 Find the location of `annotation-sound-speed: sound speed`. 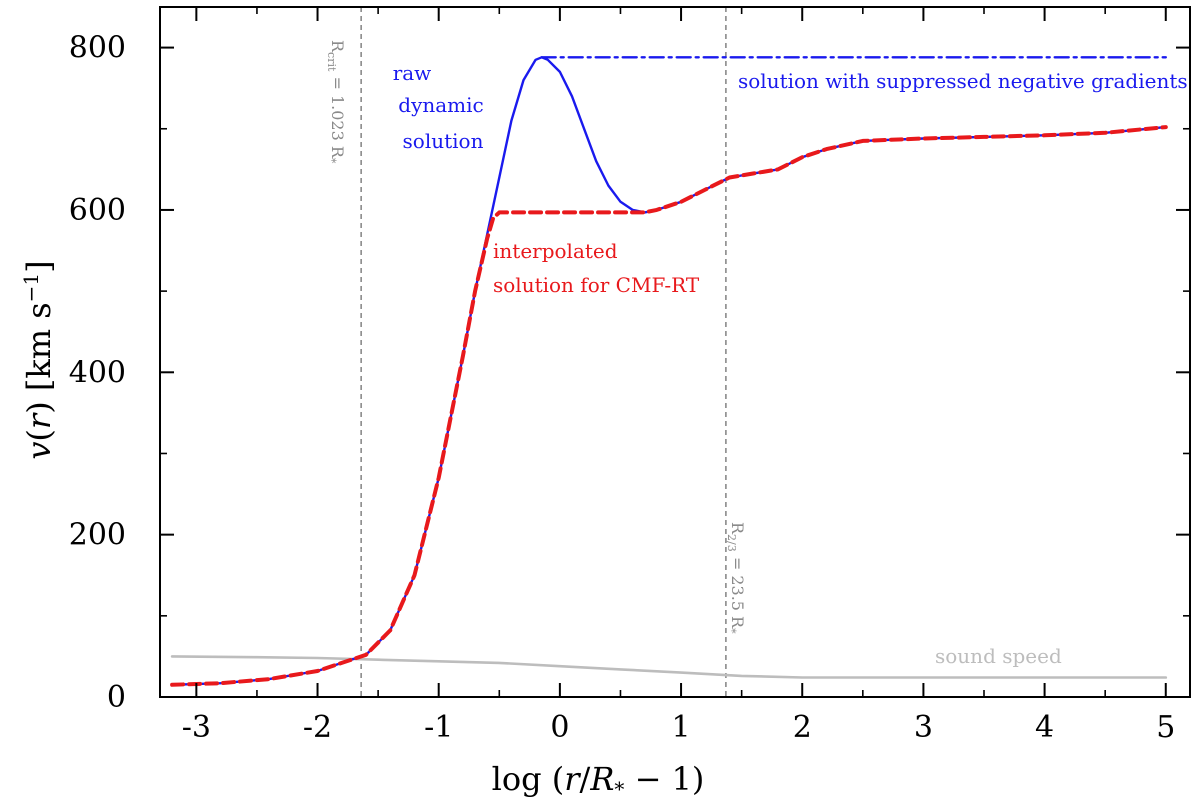

annotation-sound-speed: sound speed is located at coordinates (998, 656).